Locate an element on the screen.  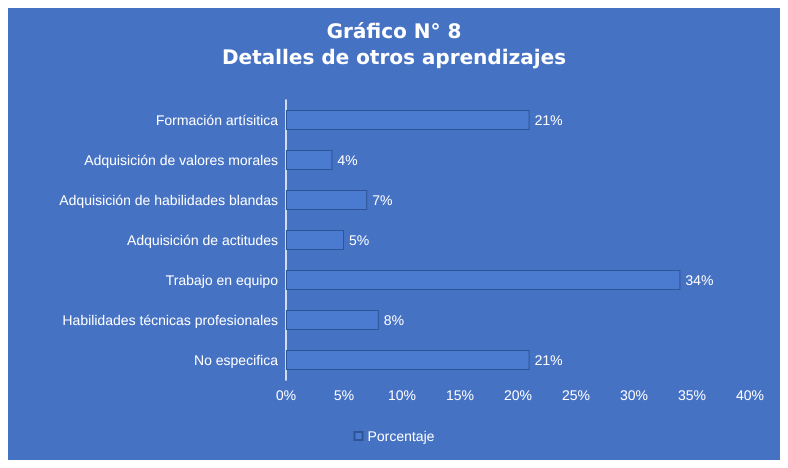
y-tick-label: Formación artísitica is located at coordinates (217, 120).